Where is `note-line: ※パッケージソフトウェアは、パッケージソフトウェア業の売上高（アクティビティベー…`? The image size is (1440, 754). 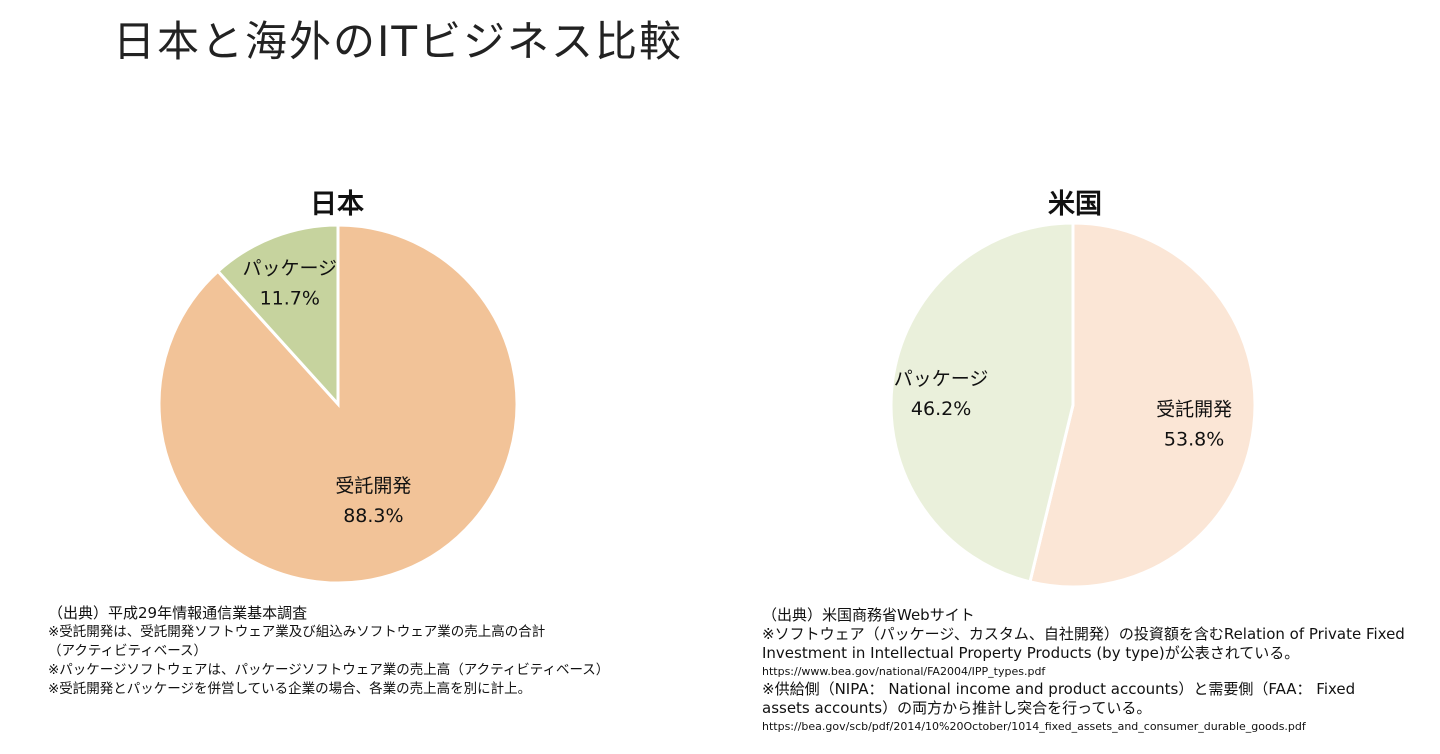
note-line: ※パッケージソフトウェアは、パッケージソフトウェア業の売上高（アクティビティベー… is located at coordinates (329, 670).